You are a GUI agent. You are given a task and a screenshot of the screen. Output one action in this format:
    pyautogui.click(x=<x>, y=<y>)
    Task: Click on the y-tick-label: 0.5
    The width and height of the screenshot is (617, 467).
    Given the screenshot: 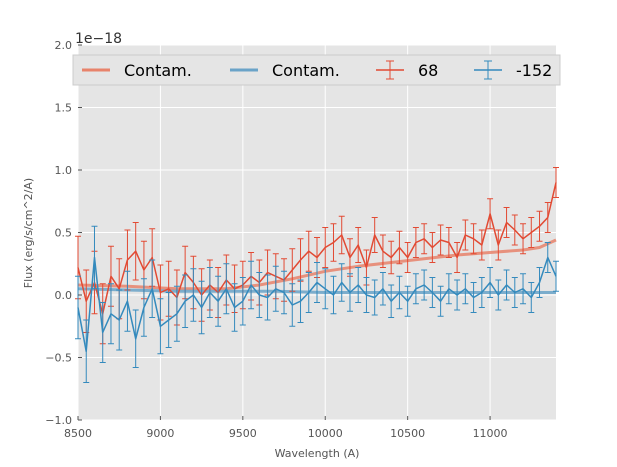 What is the action you would take?
    pyautogui.click(x=64, y=233)
    